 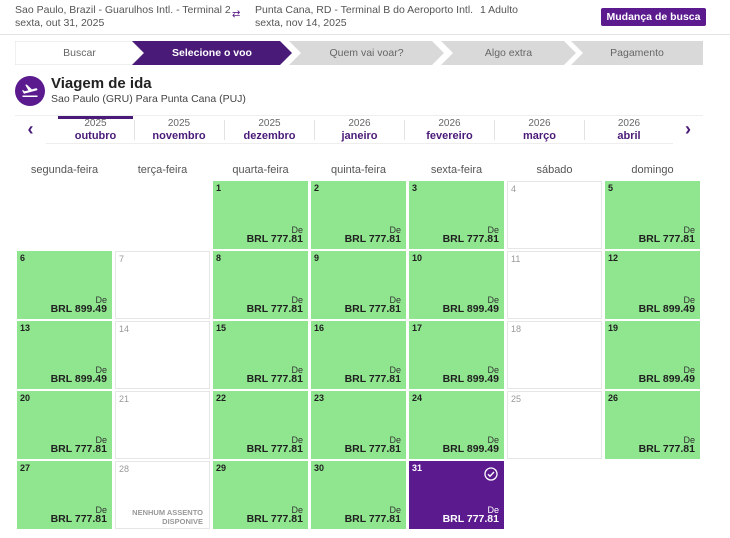 What do you see at coordinates (629, 130) in the screenshot?
I see `month-tab-abril: 2026 abril` at bounding box center [629, 130].